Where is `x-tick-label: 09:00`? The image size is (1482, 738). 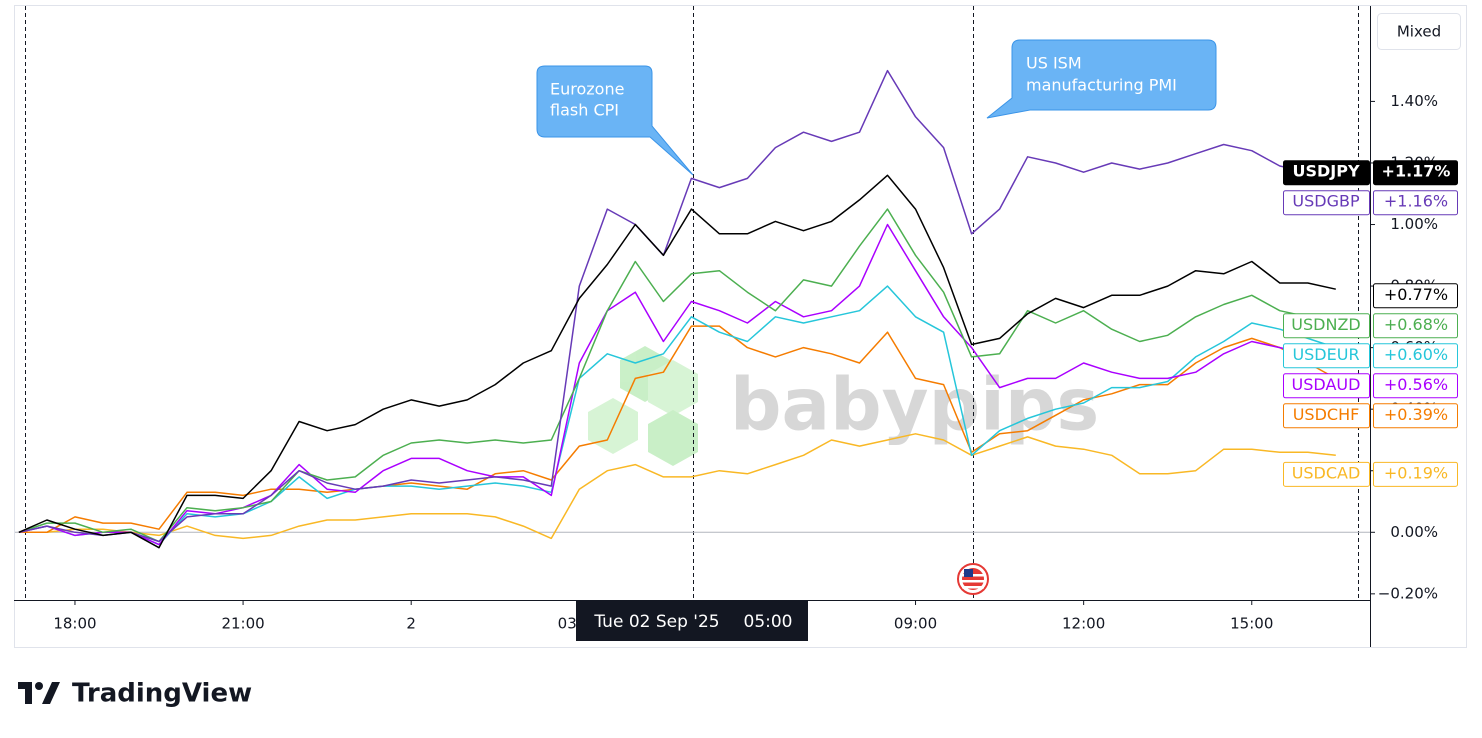
x-tick-label: 09:00 is located at coordinates (915, 624).